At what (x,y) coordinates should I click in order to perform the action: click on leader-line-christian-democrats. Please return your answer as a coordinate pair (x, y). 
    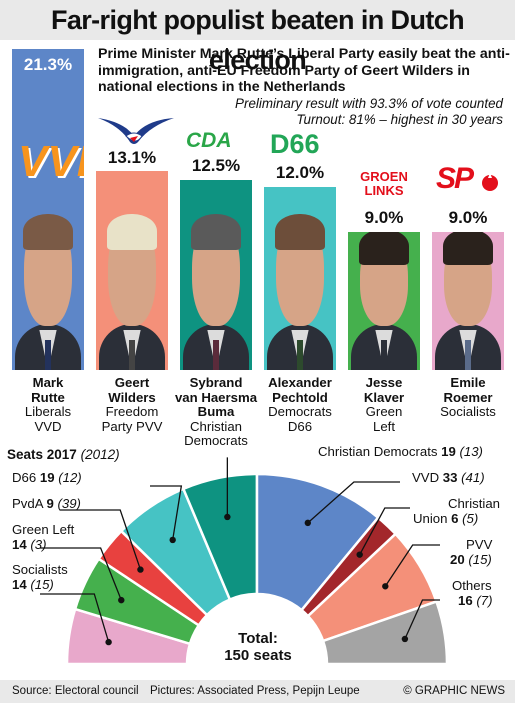
    Looking at the image, I should click on (227, 487).